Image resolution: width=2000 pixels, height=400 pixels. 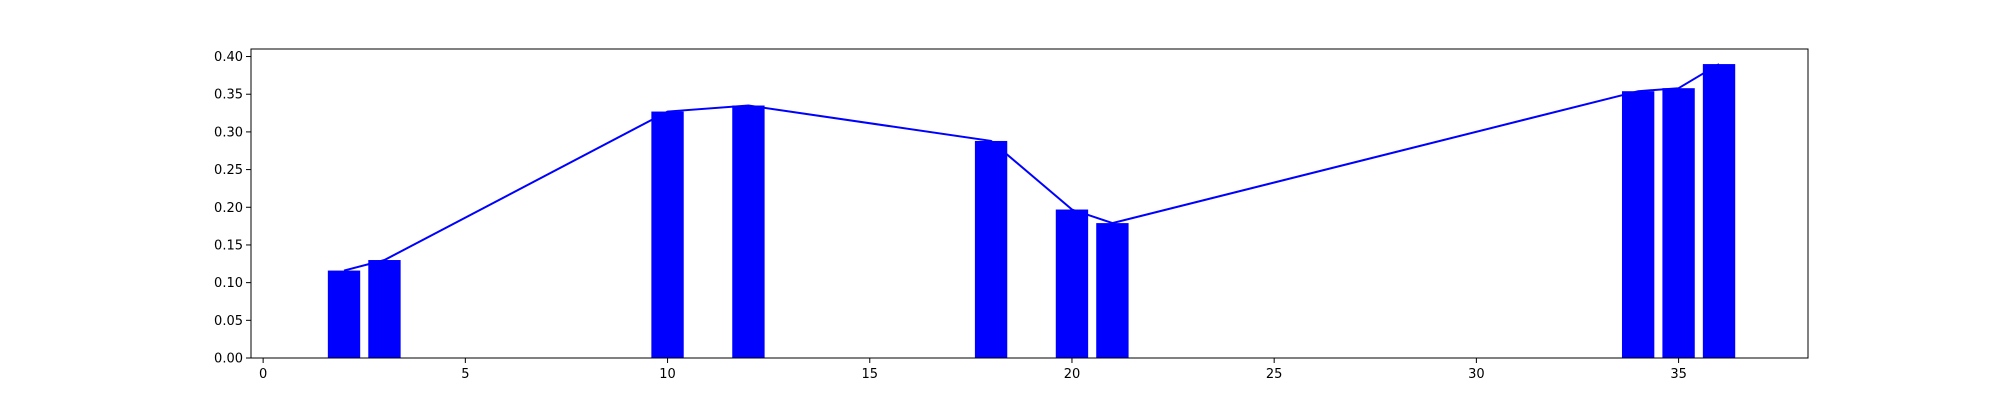 I want to click on x-tick-label: 30, so click(x=1476, y=374).